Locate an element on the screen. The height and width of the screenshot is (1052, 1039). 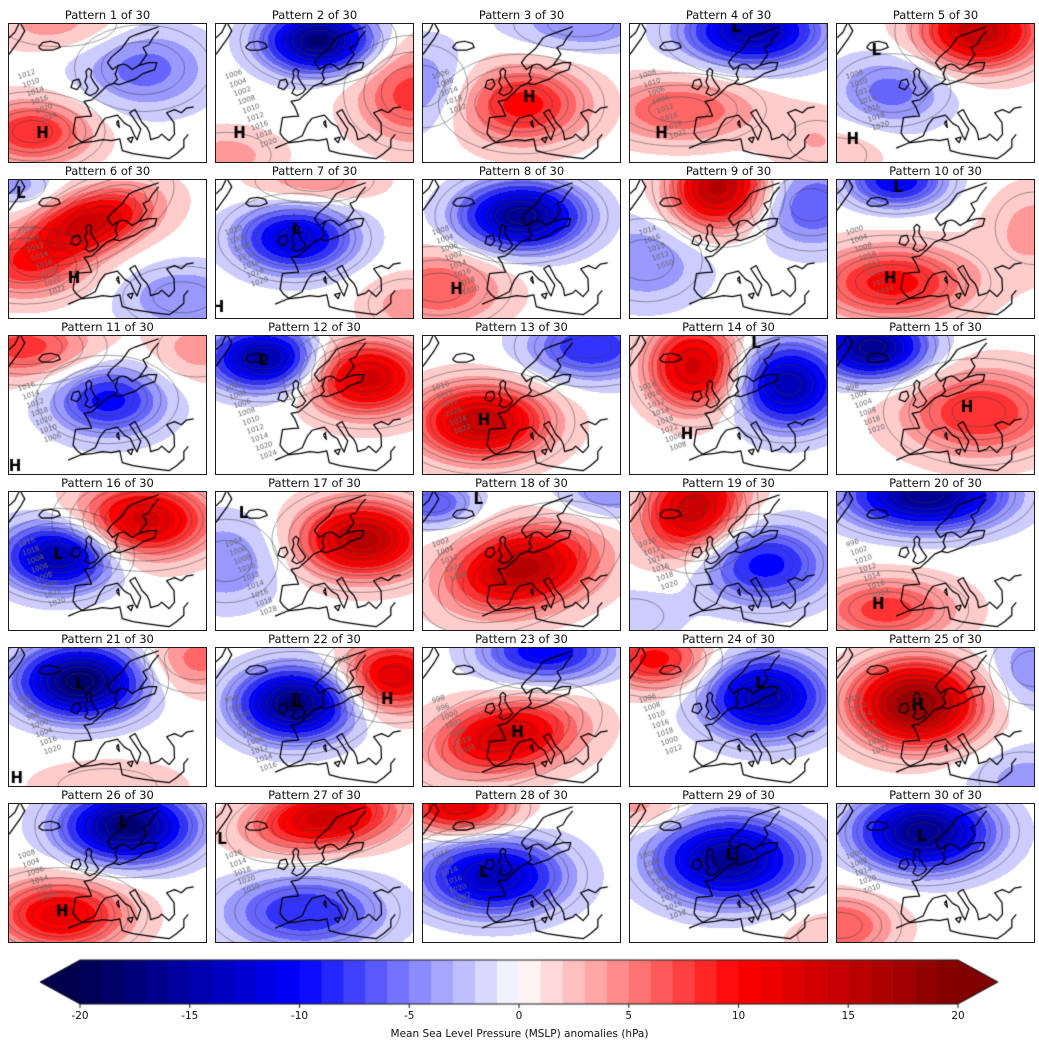
pattern-panel: Pattern 29 of 30 is located at coordinates (728, 866).